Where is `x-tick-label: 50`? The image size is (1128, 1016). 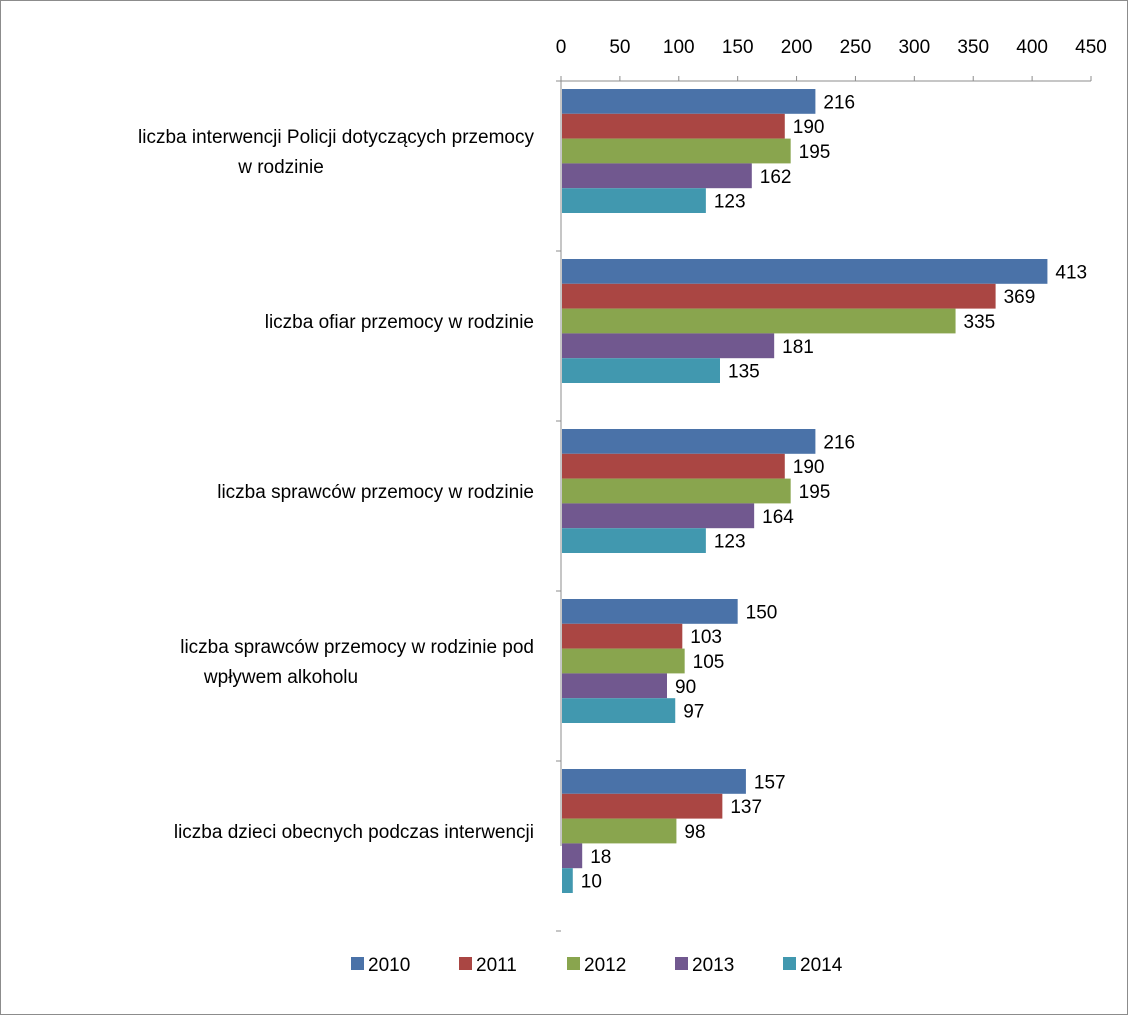 x-tick-label: 50 is located at coordinates (619, 47).